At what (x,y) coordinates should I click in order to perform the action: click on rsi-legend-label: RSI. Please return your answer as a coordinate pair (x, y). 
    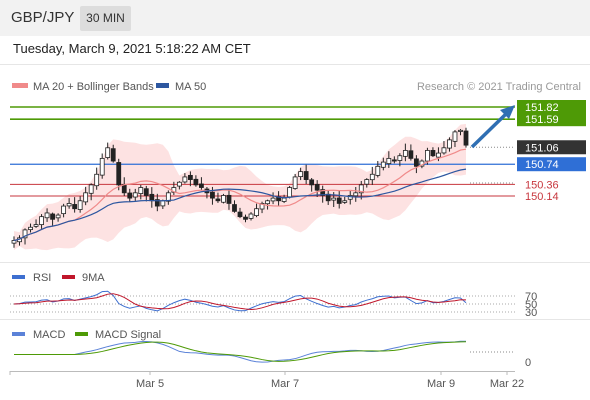
    Looking at the image, I should click on (42, 278).